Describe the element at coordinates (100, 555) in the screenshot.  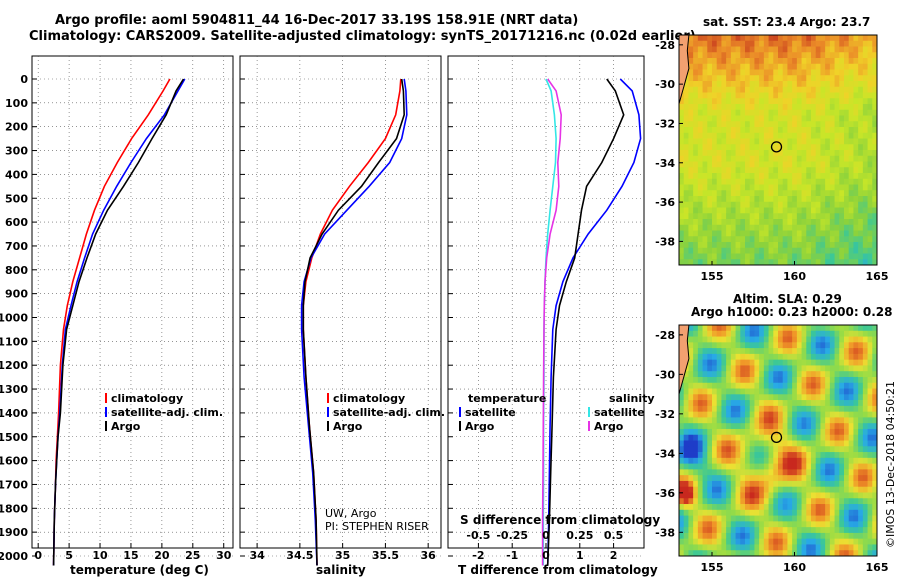
I see `x-tick-label: 10` at that location.